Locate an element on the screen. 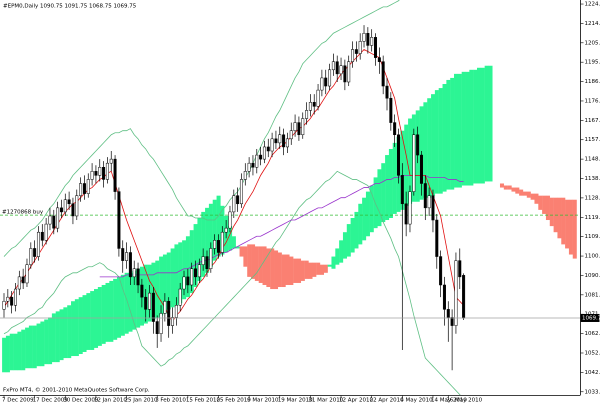 This screenshot has height=404, width=600. price-label-box is located at coordinates (590, 317).